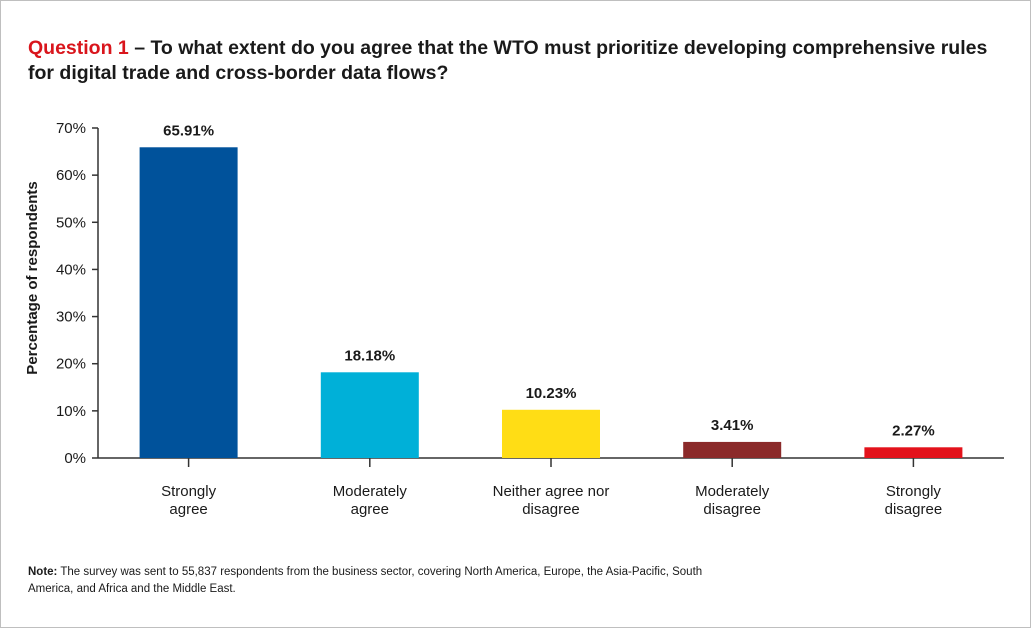 The width and height of the screenshot is (1031, 628). Describe the element at coordinates (551, 393) in the screenshot. I see `data-label: 10.23%` at that location.